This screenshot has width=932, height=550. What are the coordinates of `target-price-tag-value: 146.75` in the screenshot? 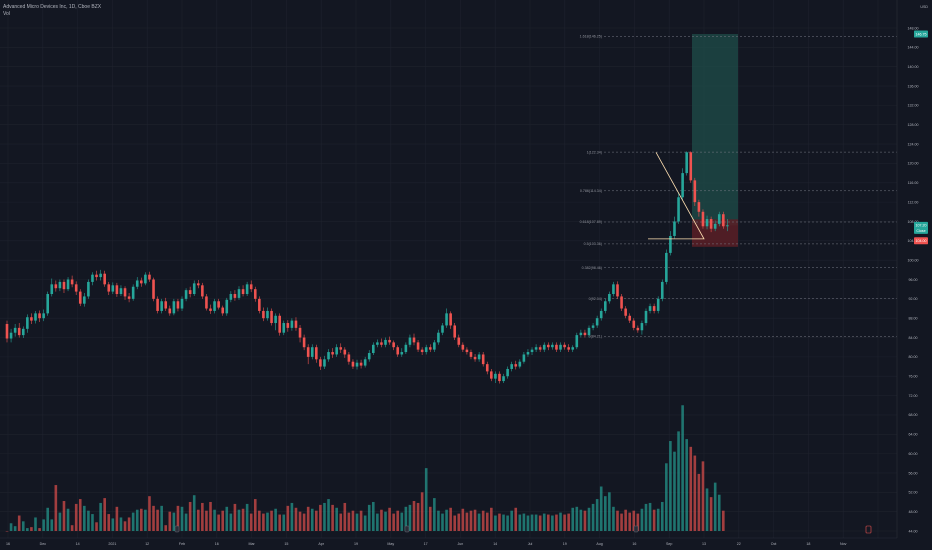 It's located at (921, 34).